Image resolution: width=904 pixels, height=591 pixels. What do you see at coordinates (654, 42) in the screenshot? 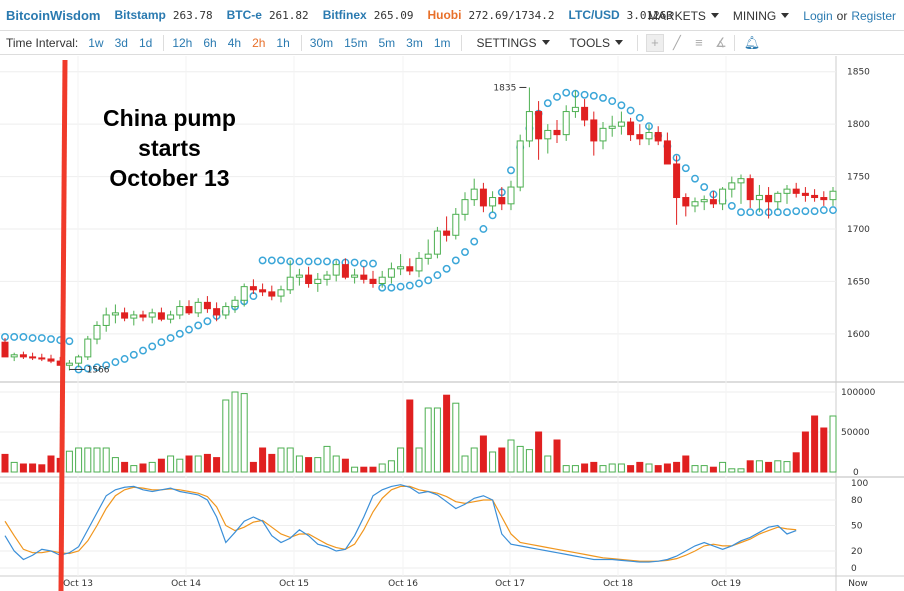
I see `crosshair-icon: +` at bounding box center [654, 42].